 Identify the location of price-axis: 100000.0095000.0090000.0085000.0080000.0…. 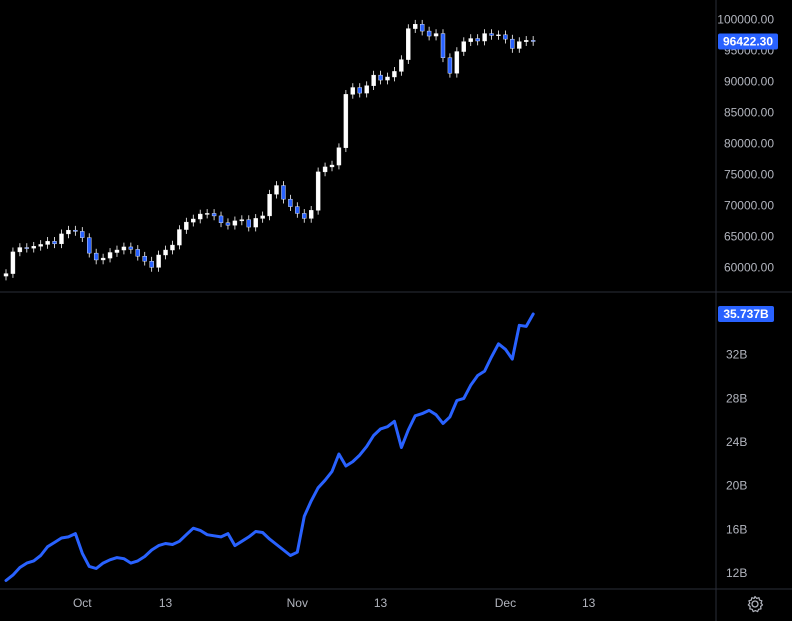
(747, 143).